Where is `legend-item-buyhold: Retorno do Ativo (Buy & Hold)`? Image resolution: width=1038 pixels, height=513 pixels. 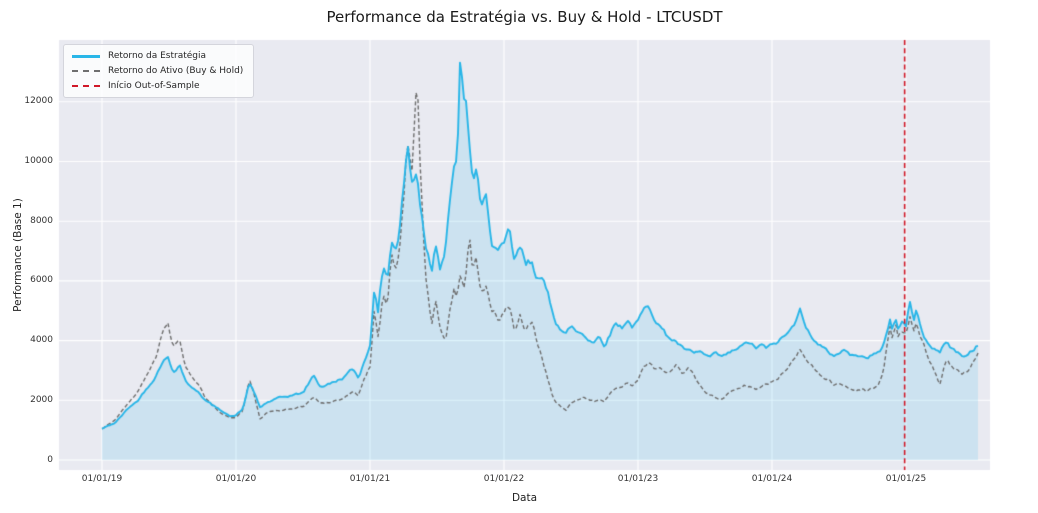
legend-item-buyhold: Retorno do Ativo (Buy & Hold) is located at coordinates (157, 71).